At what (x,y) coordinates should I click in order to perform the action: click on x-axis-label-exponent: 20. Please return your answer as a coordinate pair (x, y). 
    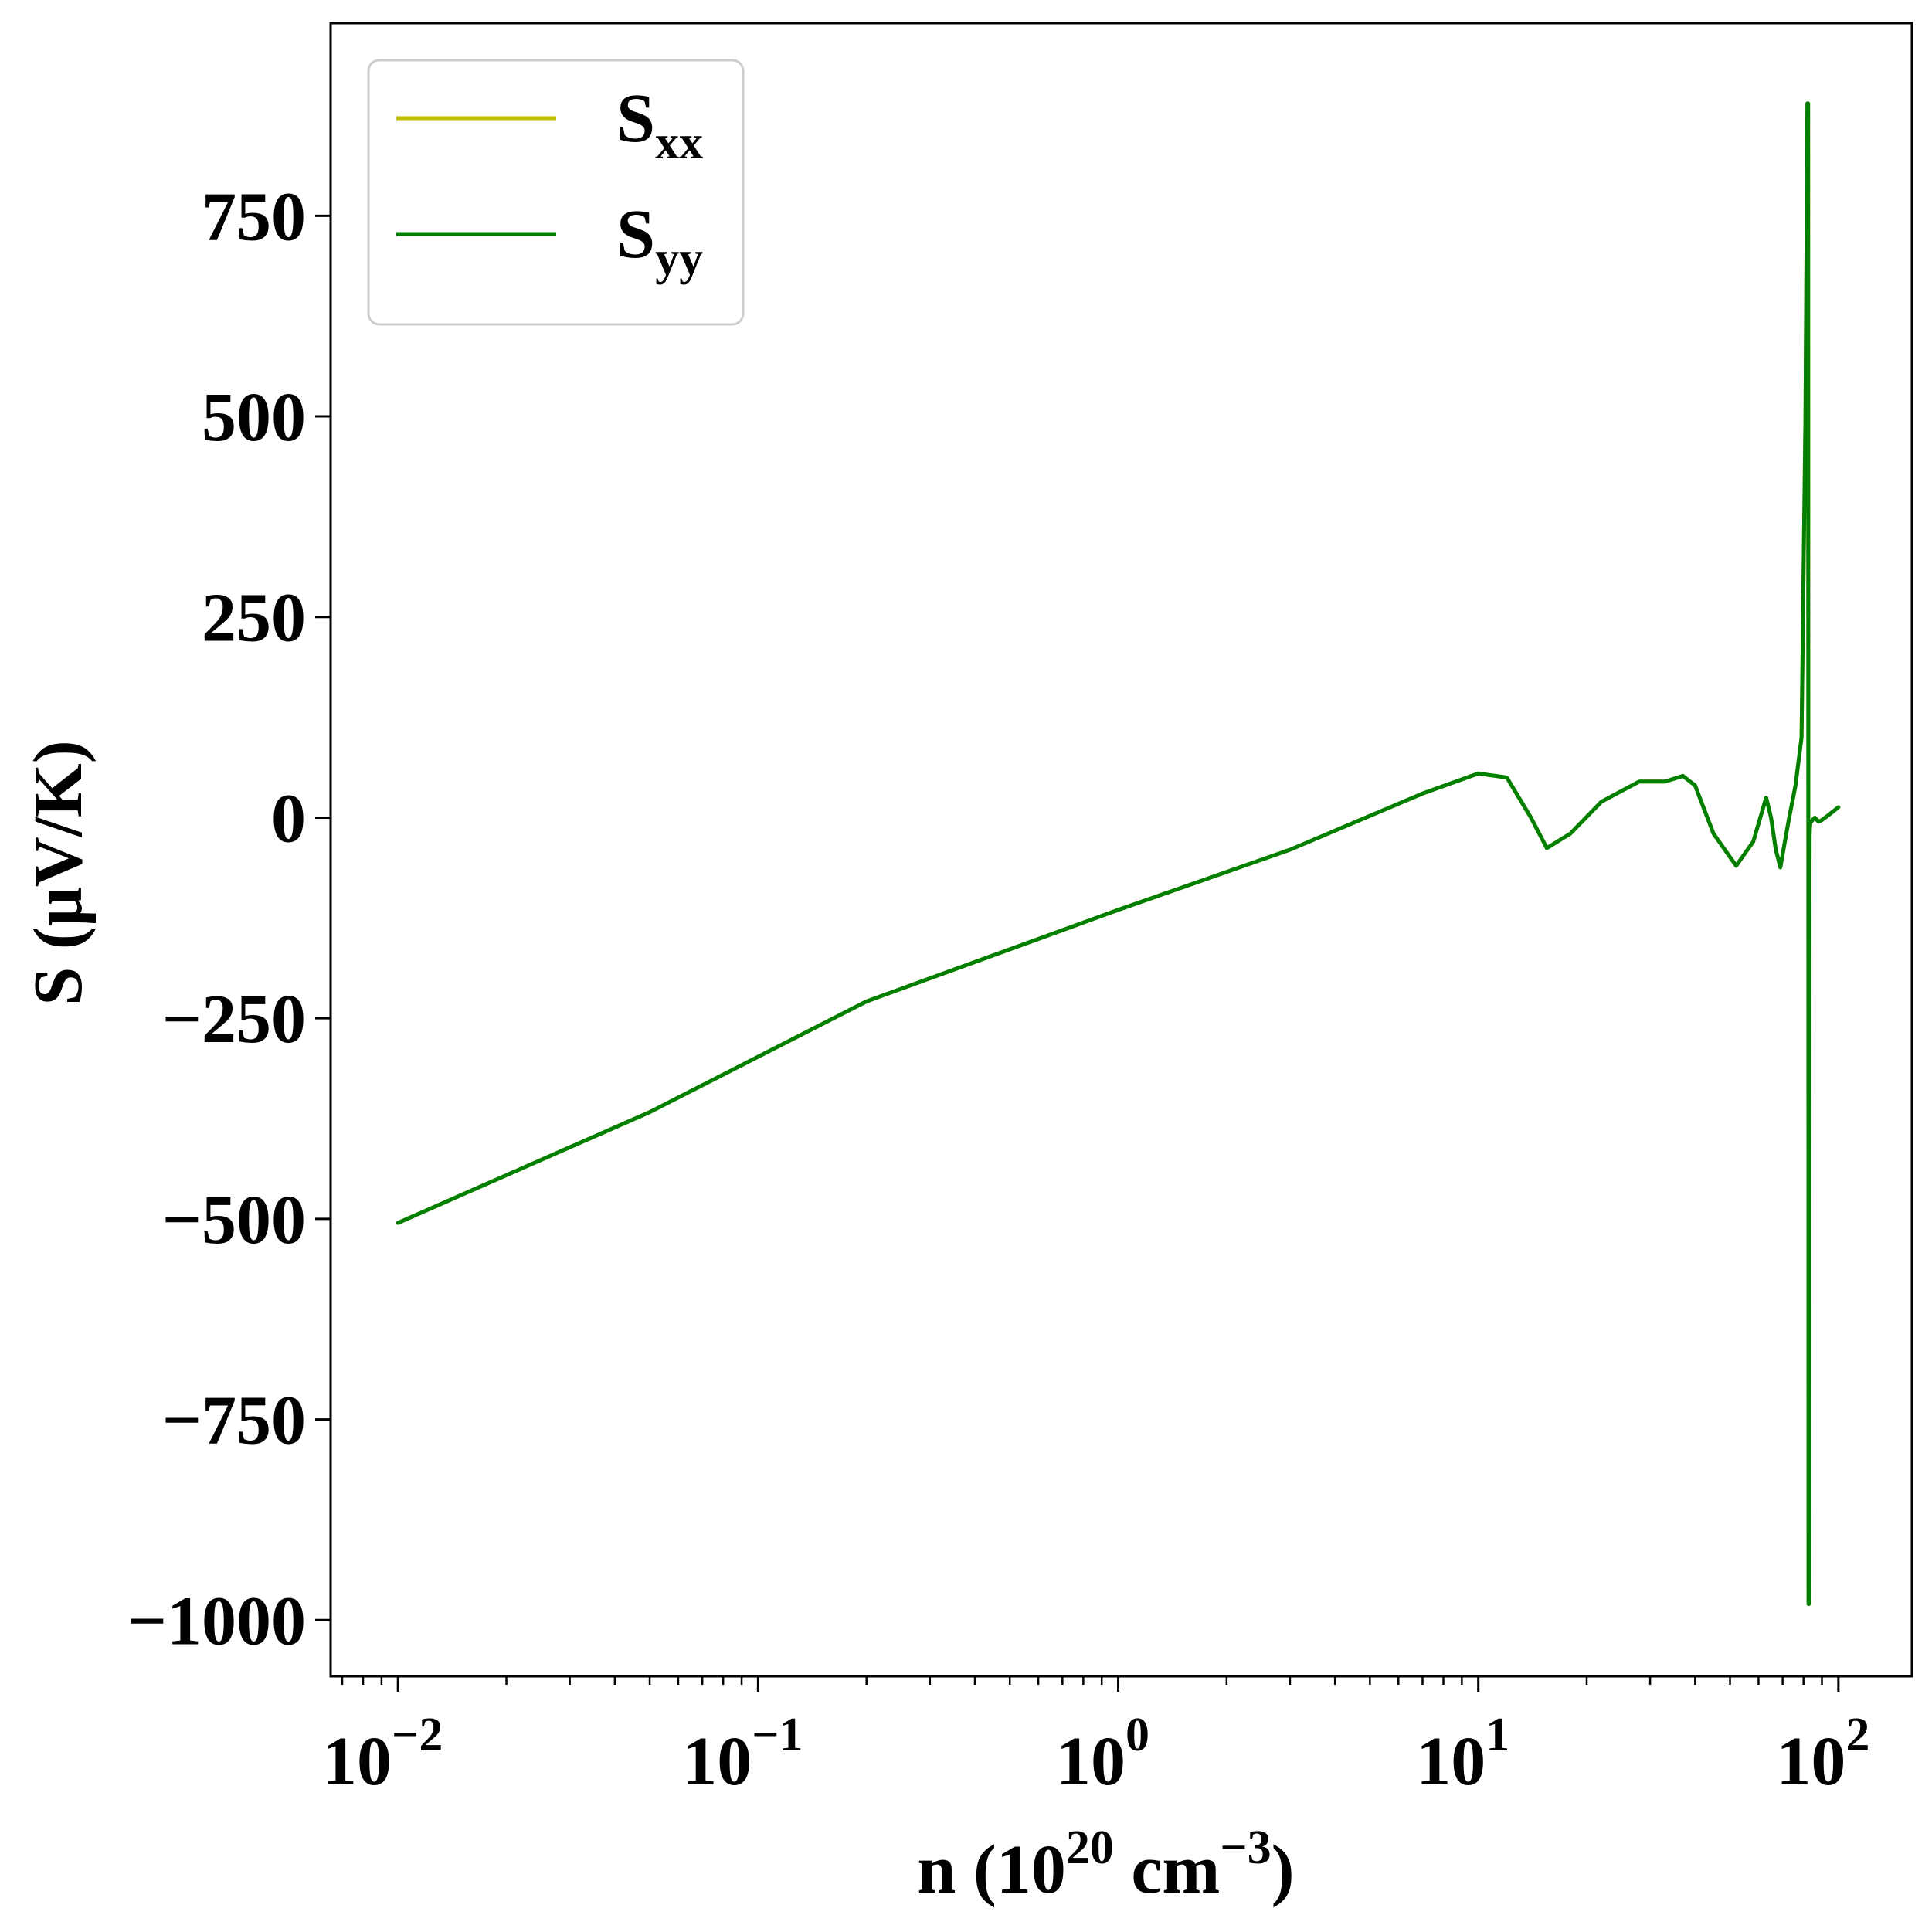
    Looking at the image, I should click on (1090, 1847).